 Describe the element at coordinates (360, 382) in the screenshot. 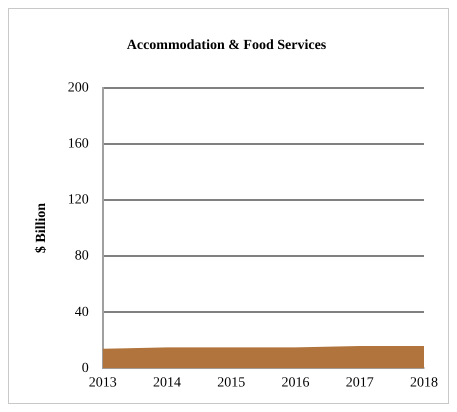

I see `x-tick-label: 2017` at that location.